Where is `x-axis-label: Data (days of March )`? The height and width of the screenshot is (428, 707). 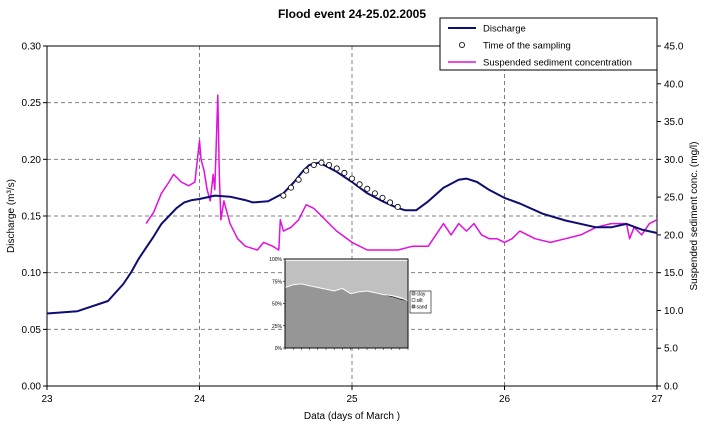 x-axis-label: Data (days of March ) is located at coordinates (352, 416).